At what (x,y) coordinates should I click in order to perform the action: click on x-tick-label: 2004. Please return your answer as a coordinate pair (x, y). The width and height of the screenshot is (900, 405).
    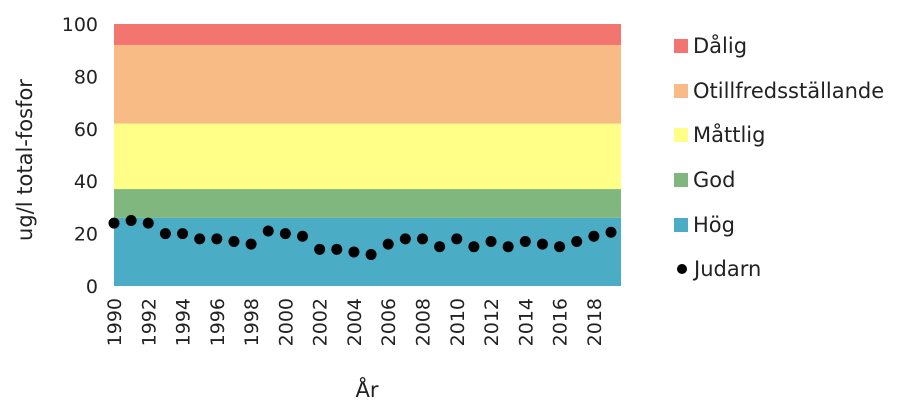
    Looking at the image, I should click on (355, 322).